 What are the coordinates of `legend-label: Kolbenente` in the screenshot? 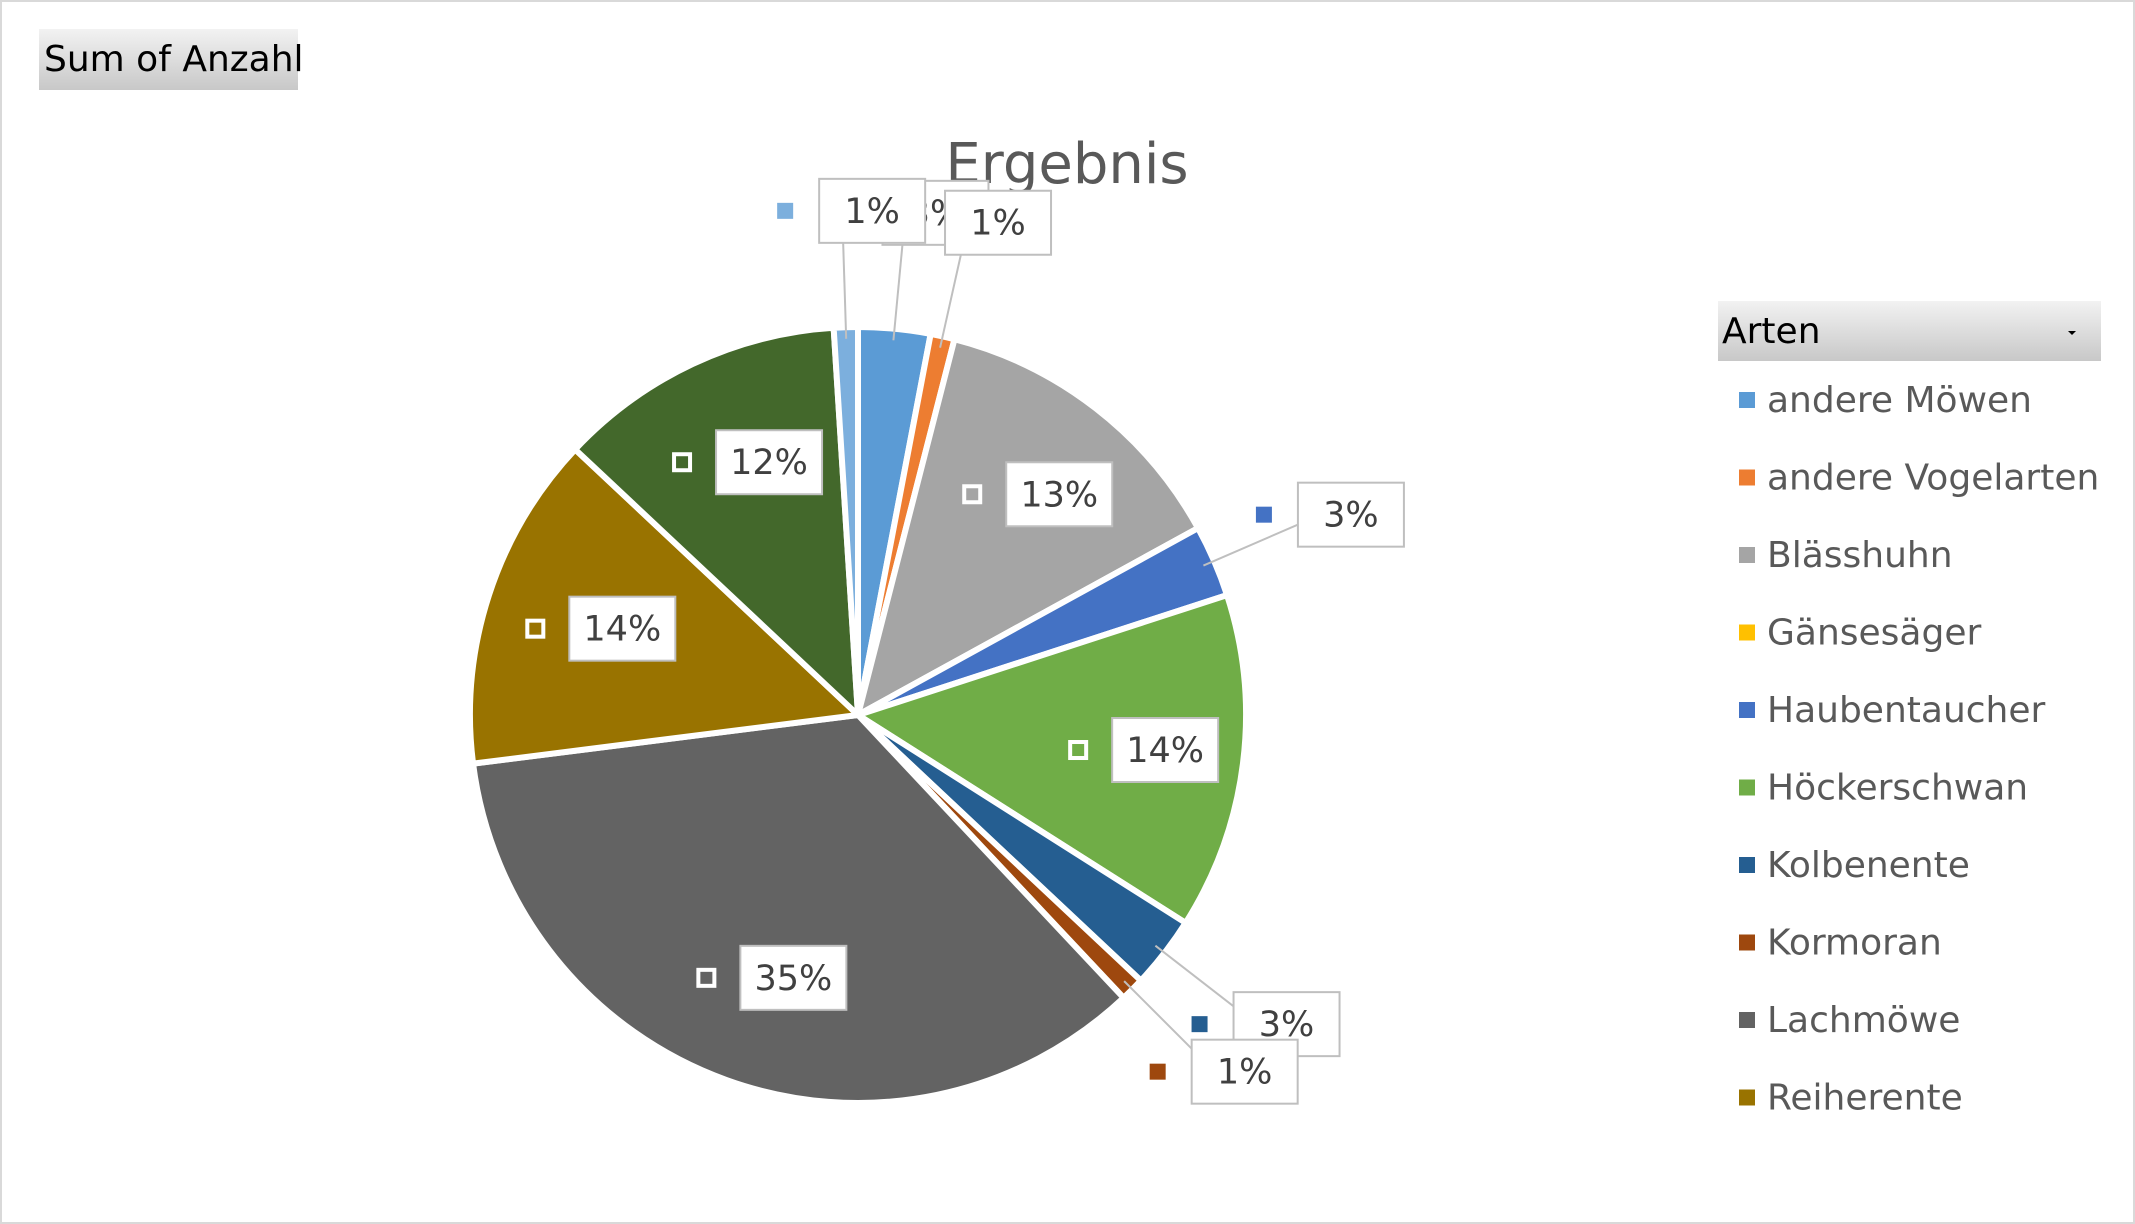 It's located at (1868, 865).